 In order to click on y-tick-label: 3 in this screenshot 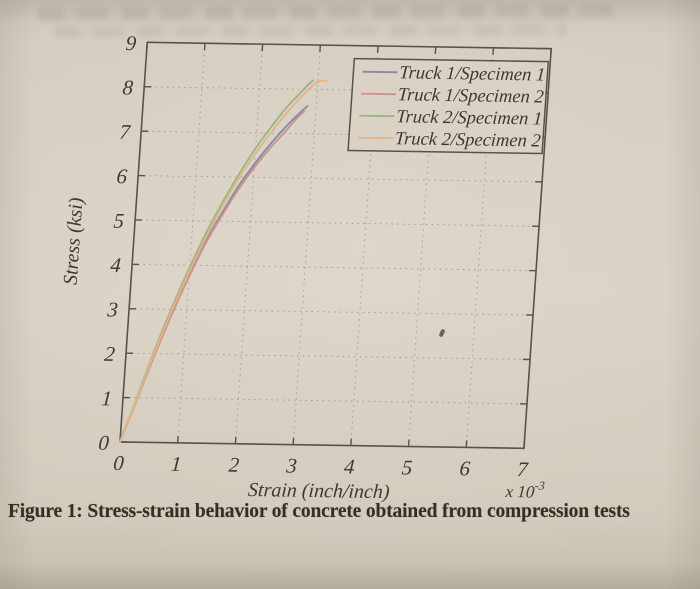, I will do `click(112, 309)`.